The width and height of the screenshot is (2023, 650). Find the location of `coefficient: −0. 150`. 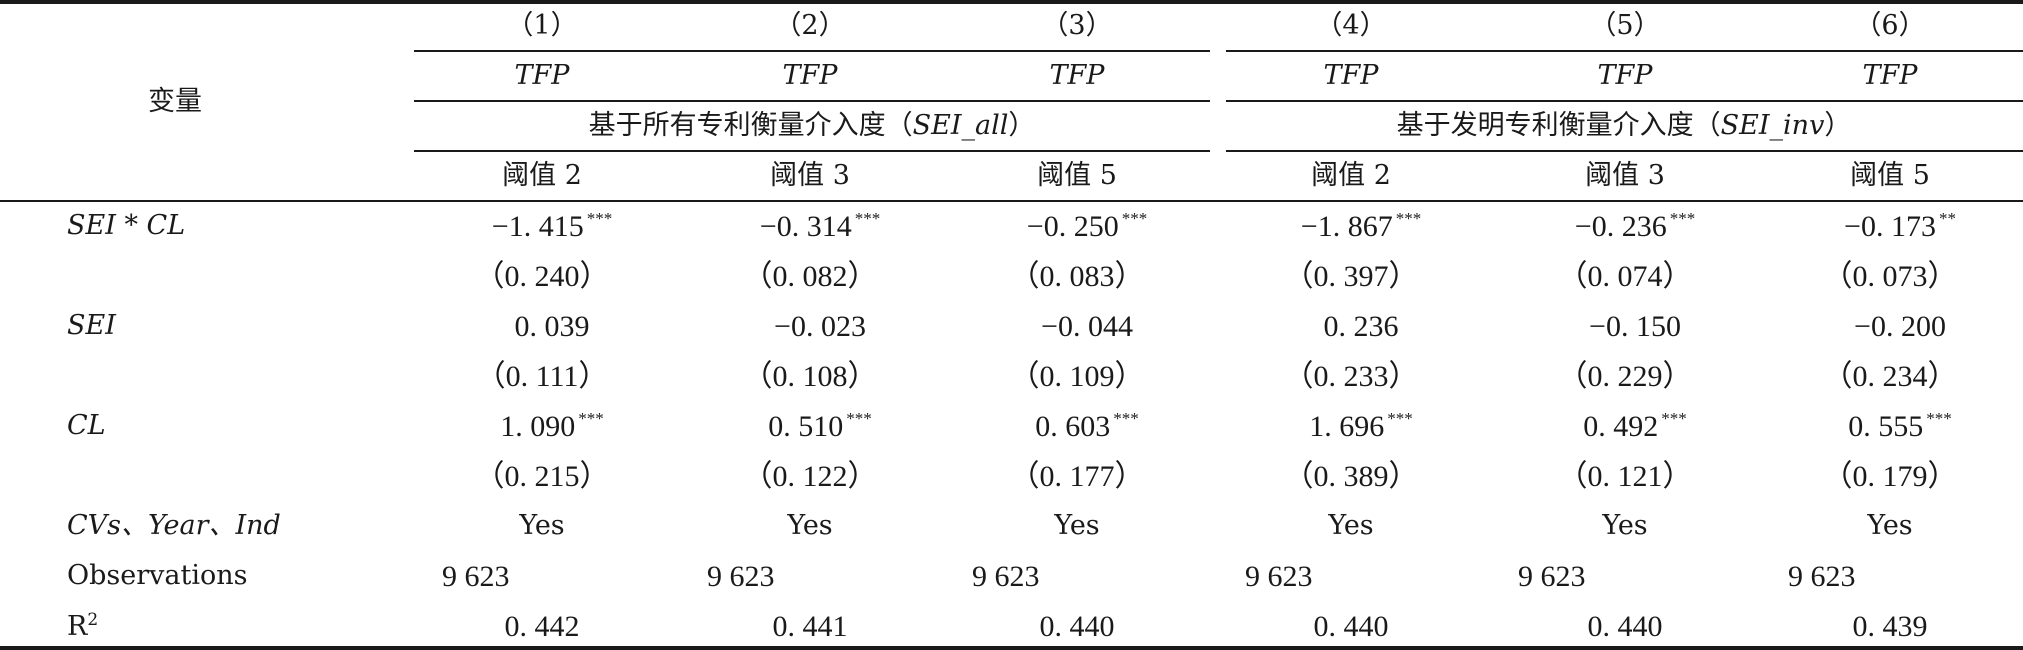

coefficient: −0. 150 is located at coordinates (1635, 326).